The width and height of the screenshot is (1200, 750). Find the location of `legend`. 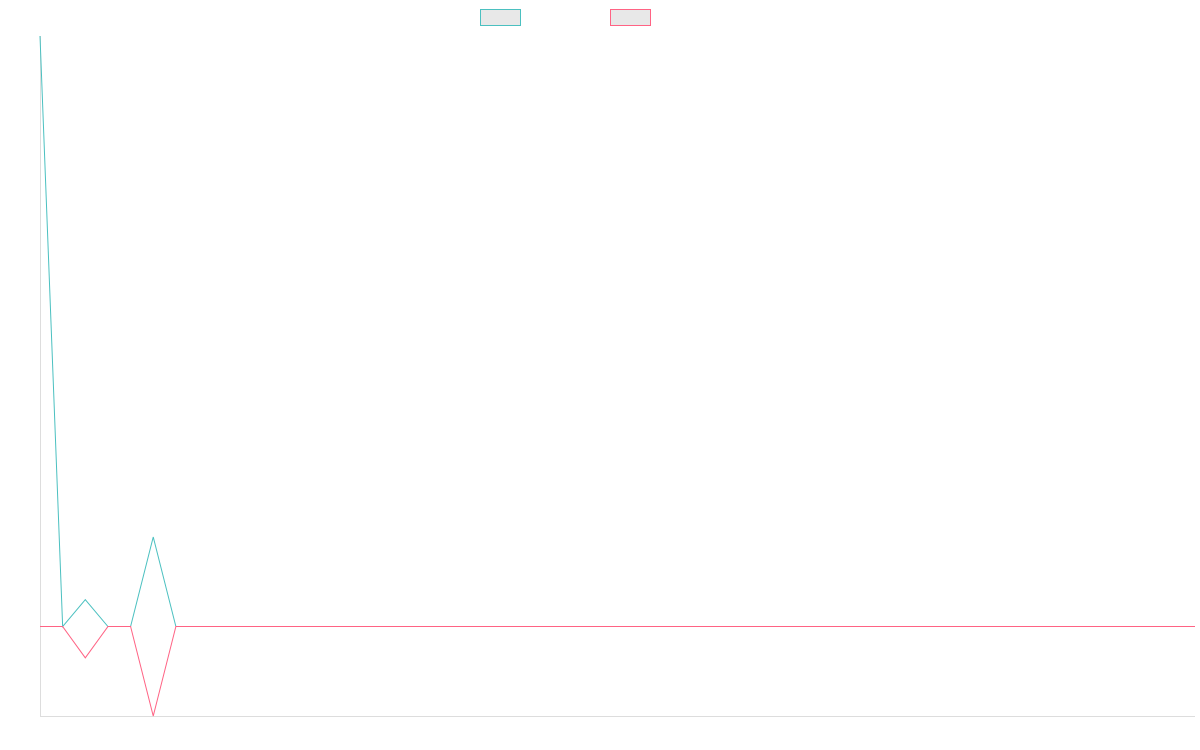

legend is located at coordinates (610, 17).